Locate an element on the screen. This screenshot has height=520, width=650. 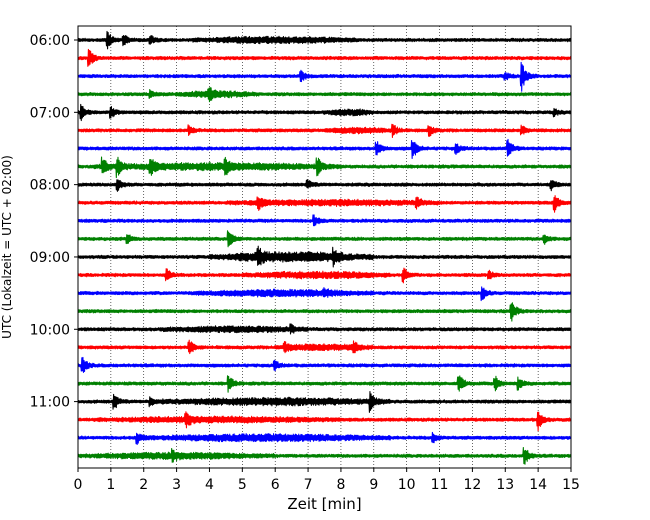
y-tick-label: 10:00 is located at coordinates (50, 330).